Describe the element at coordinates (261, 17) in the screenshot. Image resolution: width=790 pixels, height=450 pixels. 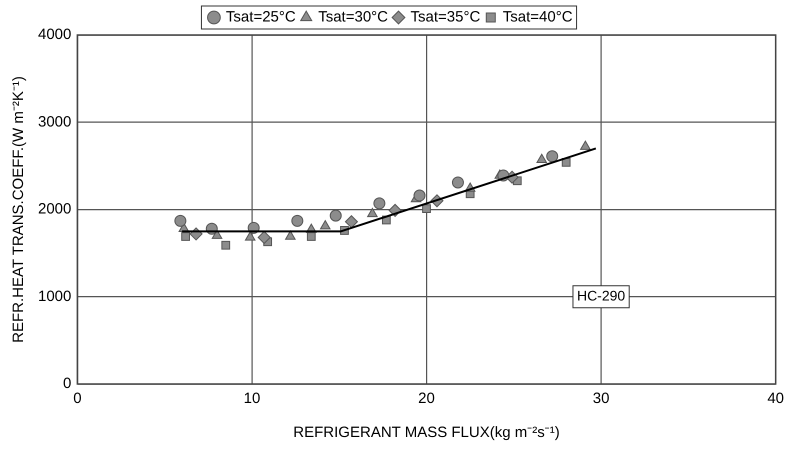
I see `legend-label: Tsat=25°C` at that location.